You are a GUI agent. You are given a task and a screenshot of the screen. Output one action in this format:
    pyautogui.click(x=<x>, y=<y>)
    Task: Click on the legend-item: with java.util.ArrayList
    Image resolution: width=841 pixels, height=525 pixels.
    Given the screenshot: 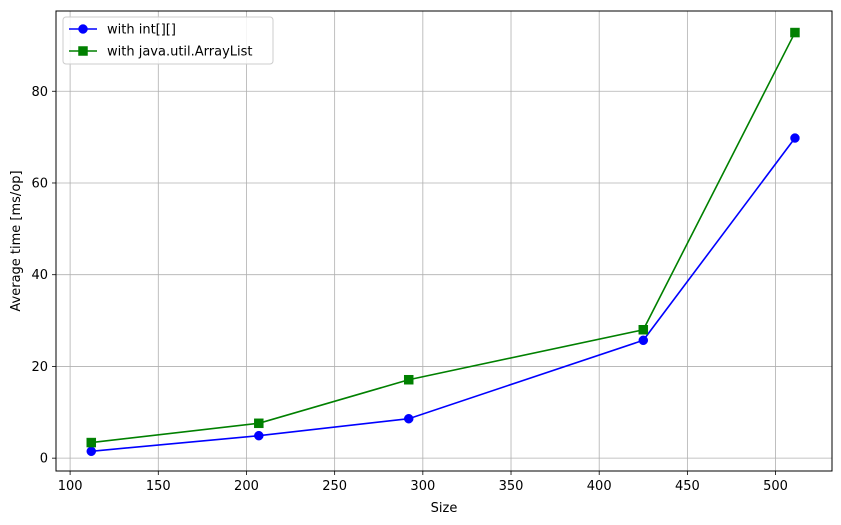 What is the action you would take?
    pyautogui.click(x=161, y=52)
    